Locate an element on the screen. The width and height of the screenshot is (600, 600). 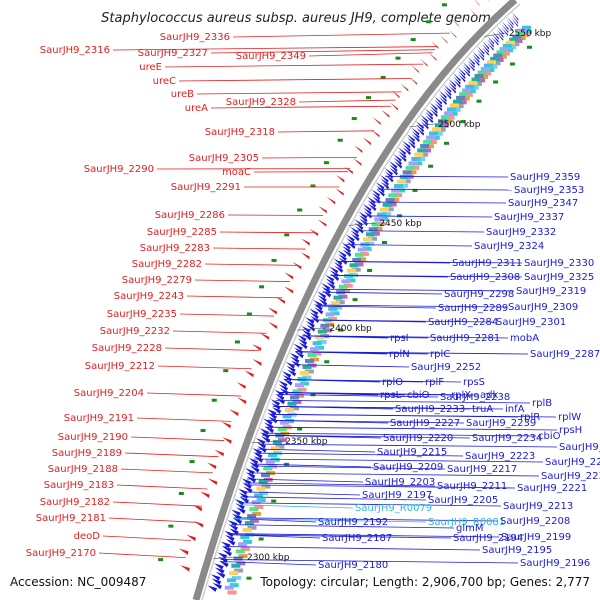
right-gene-label: SaurJH9_2199 is located at coordinates (536, 537).